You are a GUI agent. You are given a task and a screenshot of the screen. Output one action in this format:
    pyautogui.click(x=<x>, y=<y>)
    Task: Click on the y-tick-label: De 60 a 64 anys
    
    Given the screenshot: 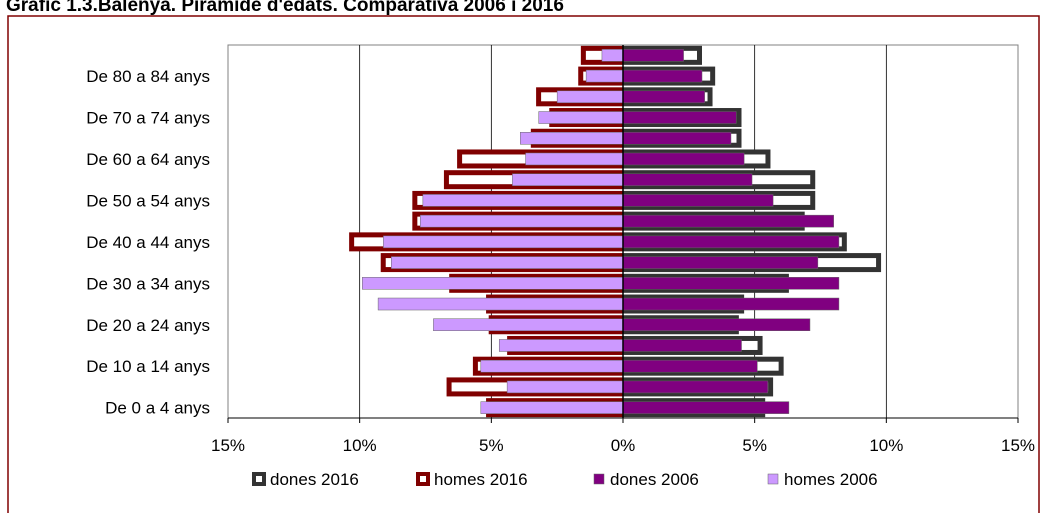 What is the action you would take?
    pyautogui.click(x=148, y=159)
    